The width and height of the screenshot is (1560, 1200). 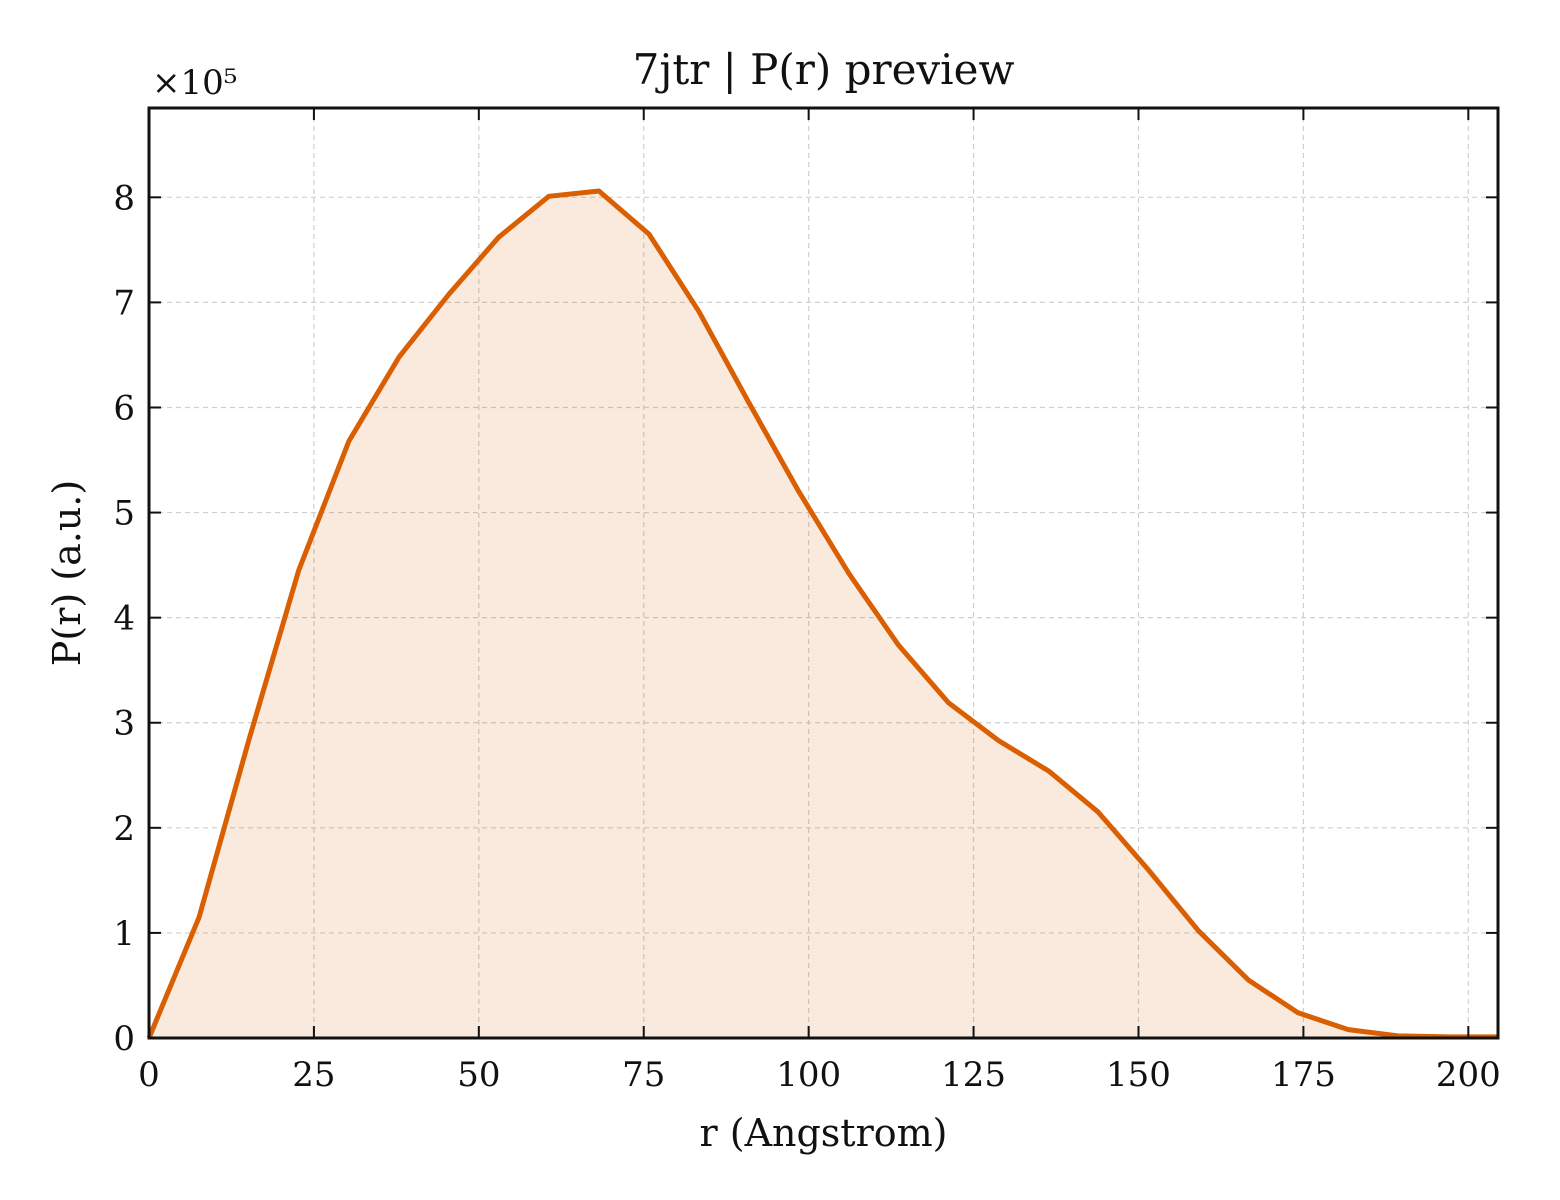 What do you see at coordinates (824, 1133) in the screenshot?
I see `x-axis-label: r (Angstrom)` at bounding box center [824, 1133].